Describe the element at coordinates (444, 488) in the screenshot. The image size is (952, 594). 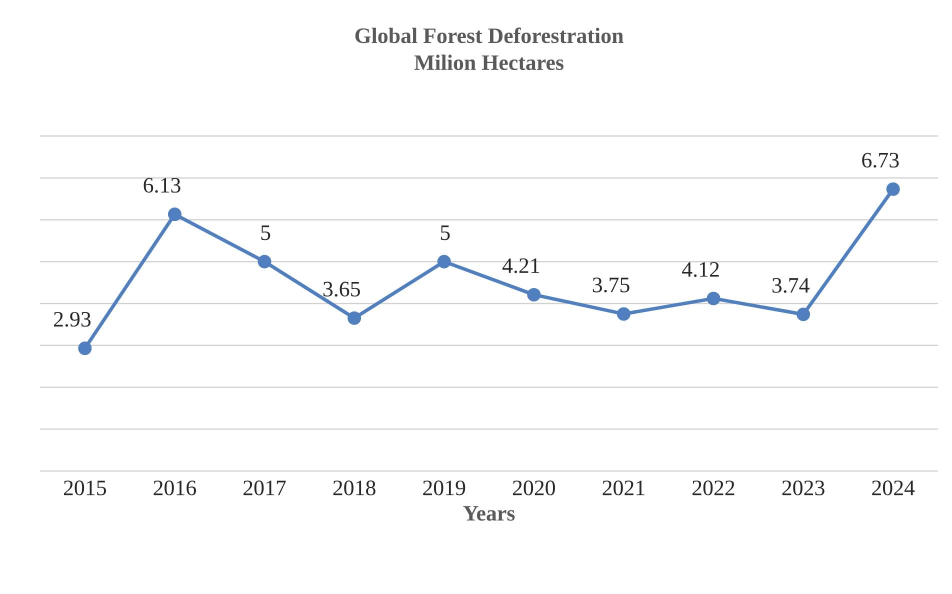
I see `x-tick-label: 2019` at that location.